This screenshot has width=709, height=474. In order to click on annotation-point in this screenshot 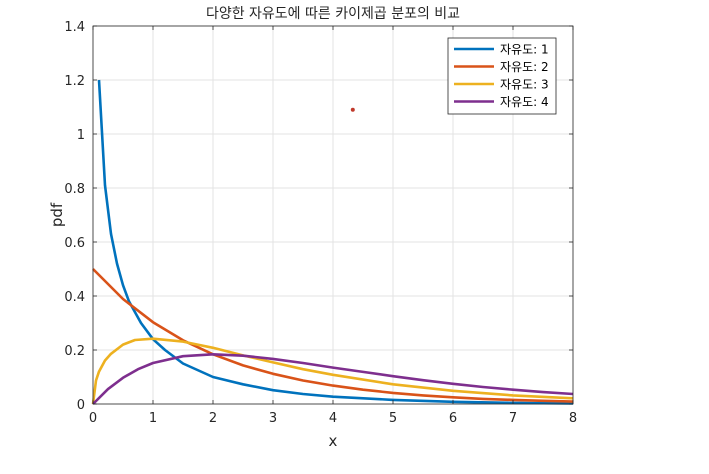, I will do `click(352, 109)`.